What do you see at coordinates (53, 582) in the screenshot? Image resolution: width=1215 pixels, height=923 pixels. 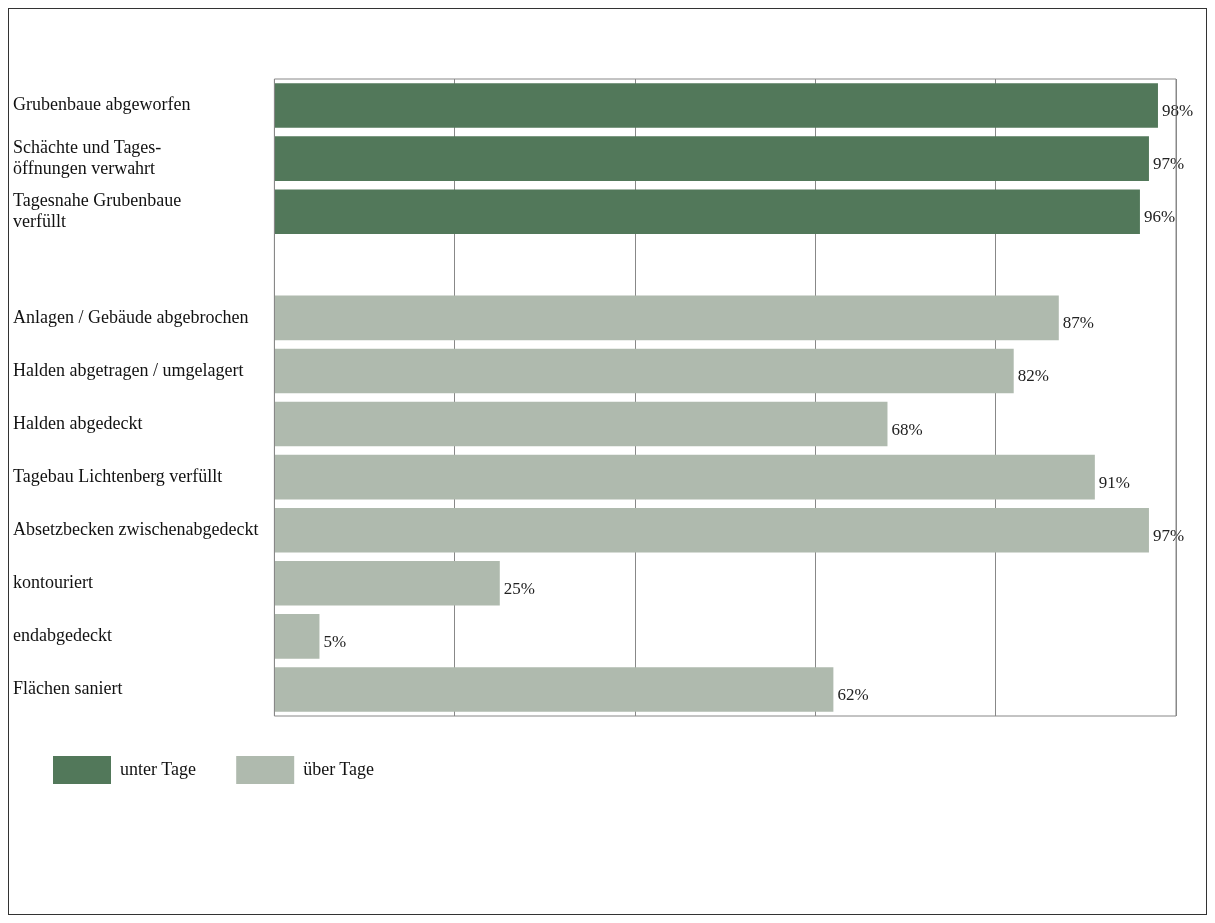 I see `y-tick-label: kontouriert` at bounding box center [53, 582].